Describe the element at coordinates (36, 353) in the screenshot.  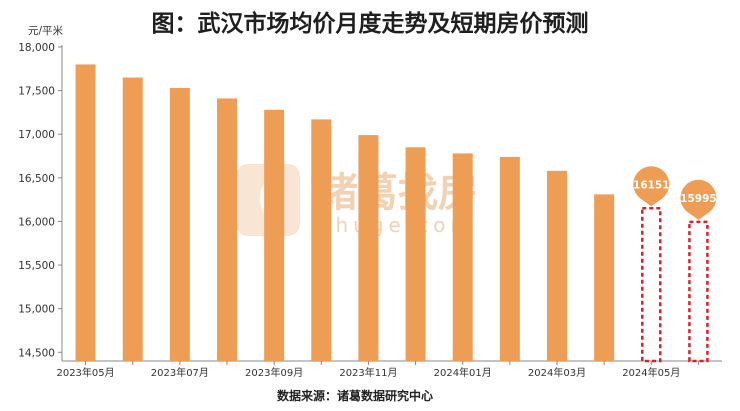
I see `y-tick-label: 14,500` at that location.